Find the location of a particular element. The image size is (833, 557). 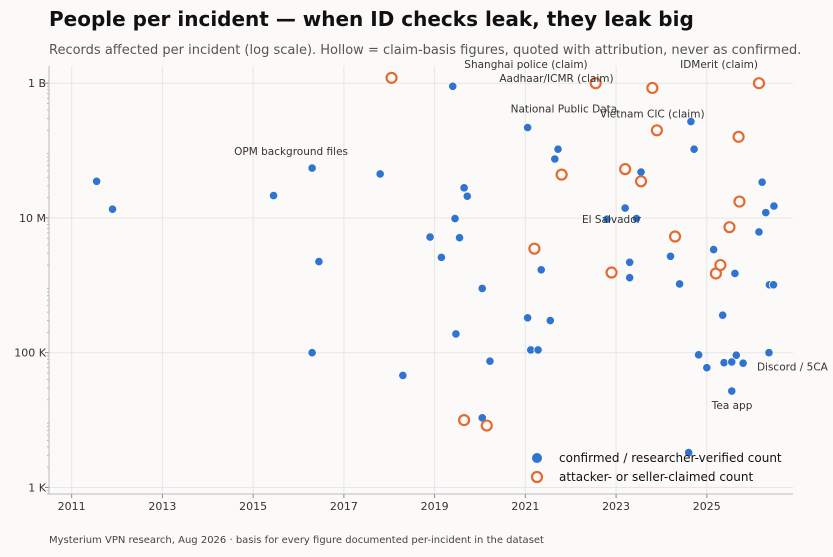

legend-label-claimed: attacker- or seller-claimed count is located at coordinates (656, 477).